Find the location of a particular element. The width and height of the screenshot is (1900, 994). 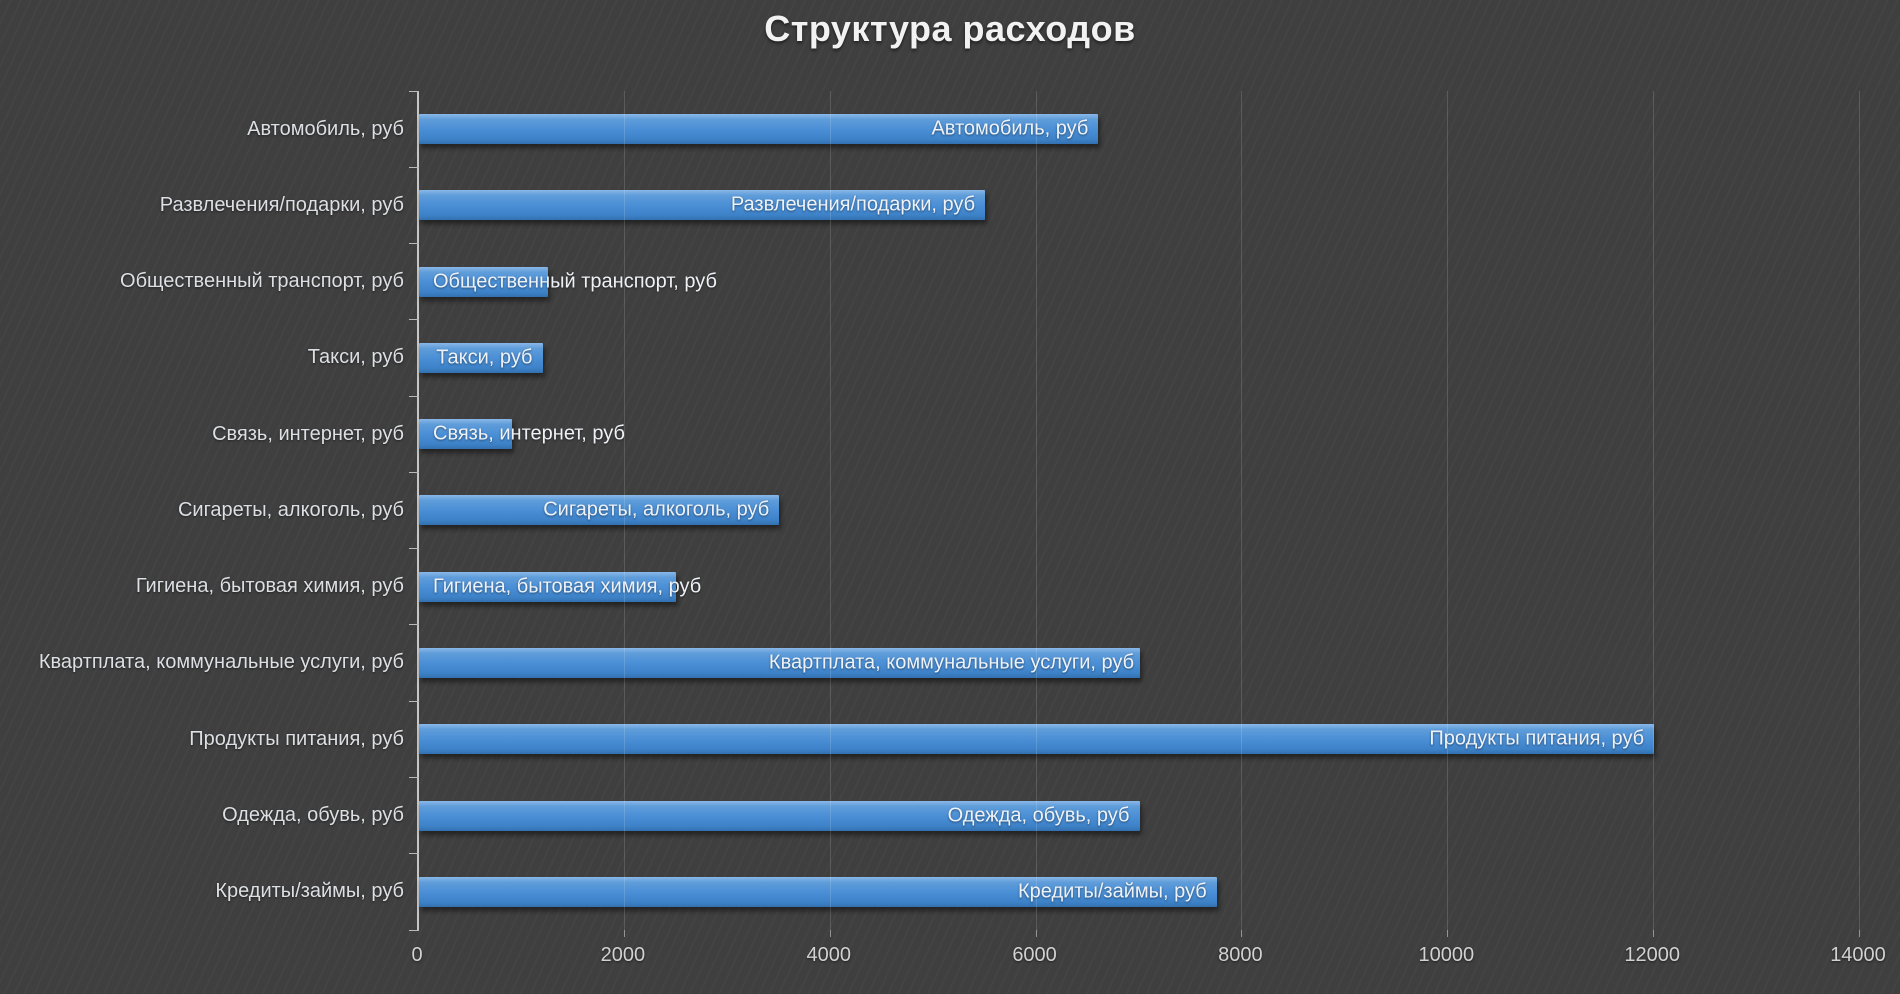

bar-data-label: Общественный транспорт, руб is located at coordinates (575, 281).